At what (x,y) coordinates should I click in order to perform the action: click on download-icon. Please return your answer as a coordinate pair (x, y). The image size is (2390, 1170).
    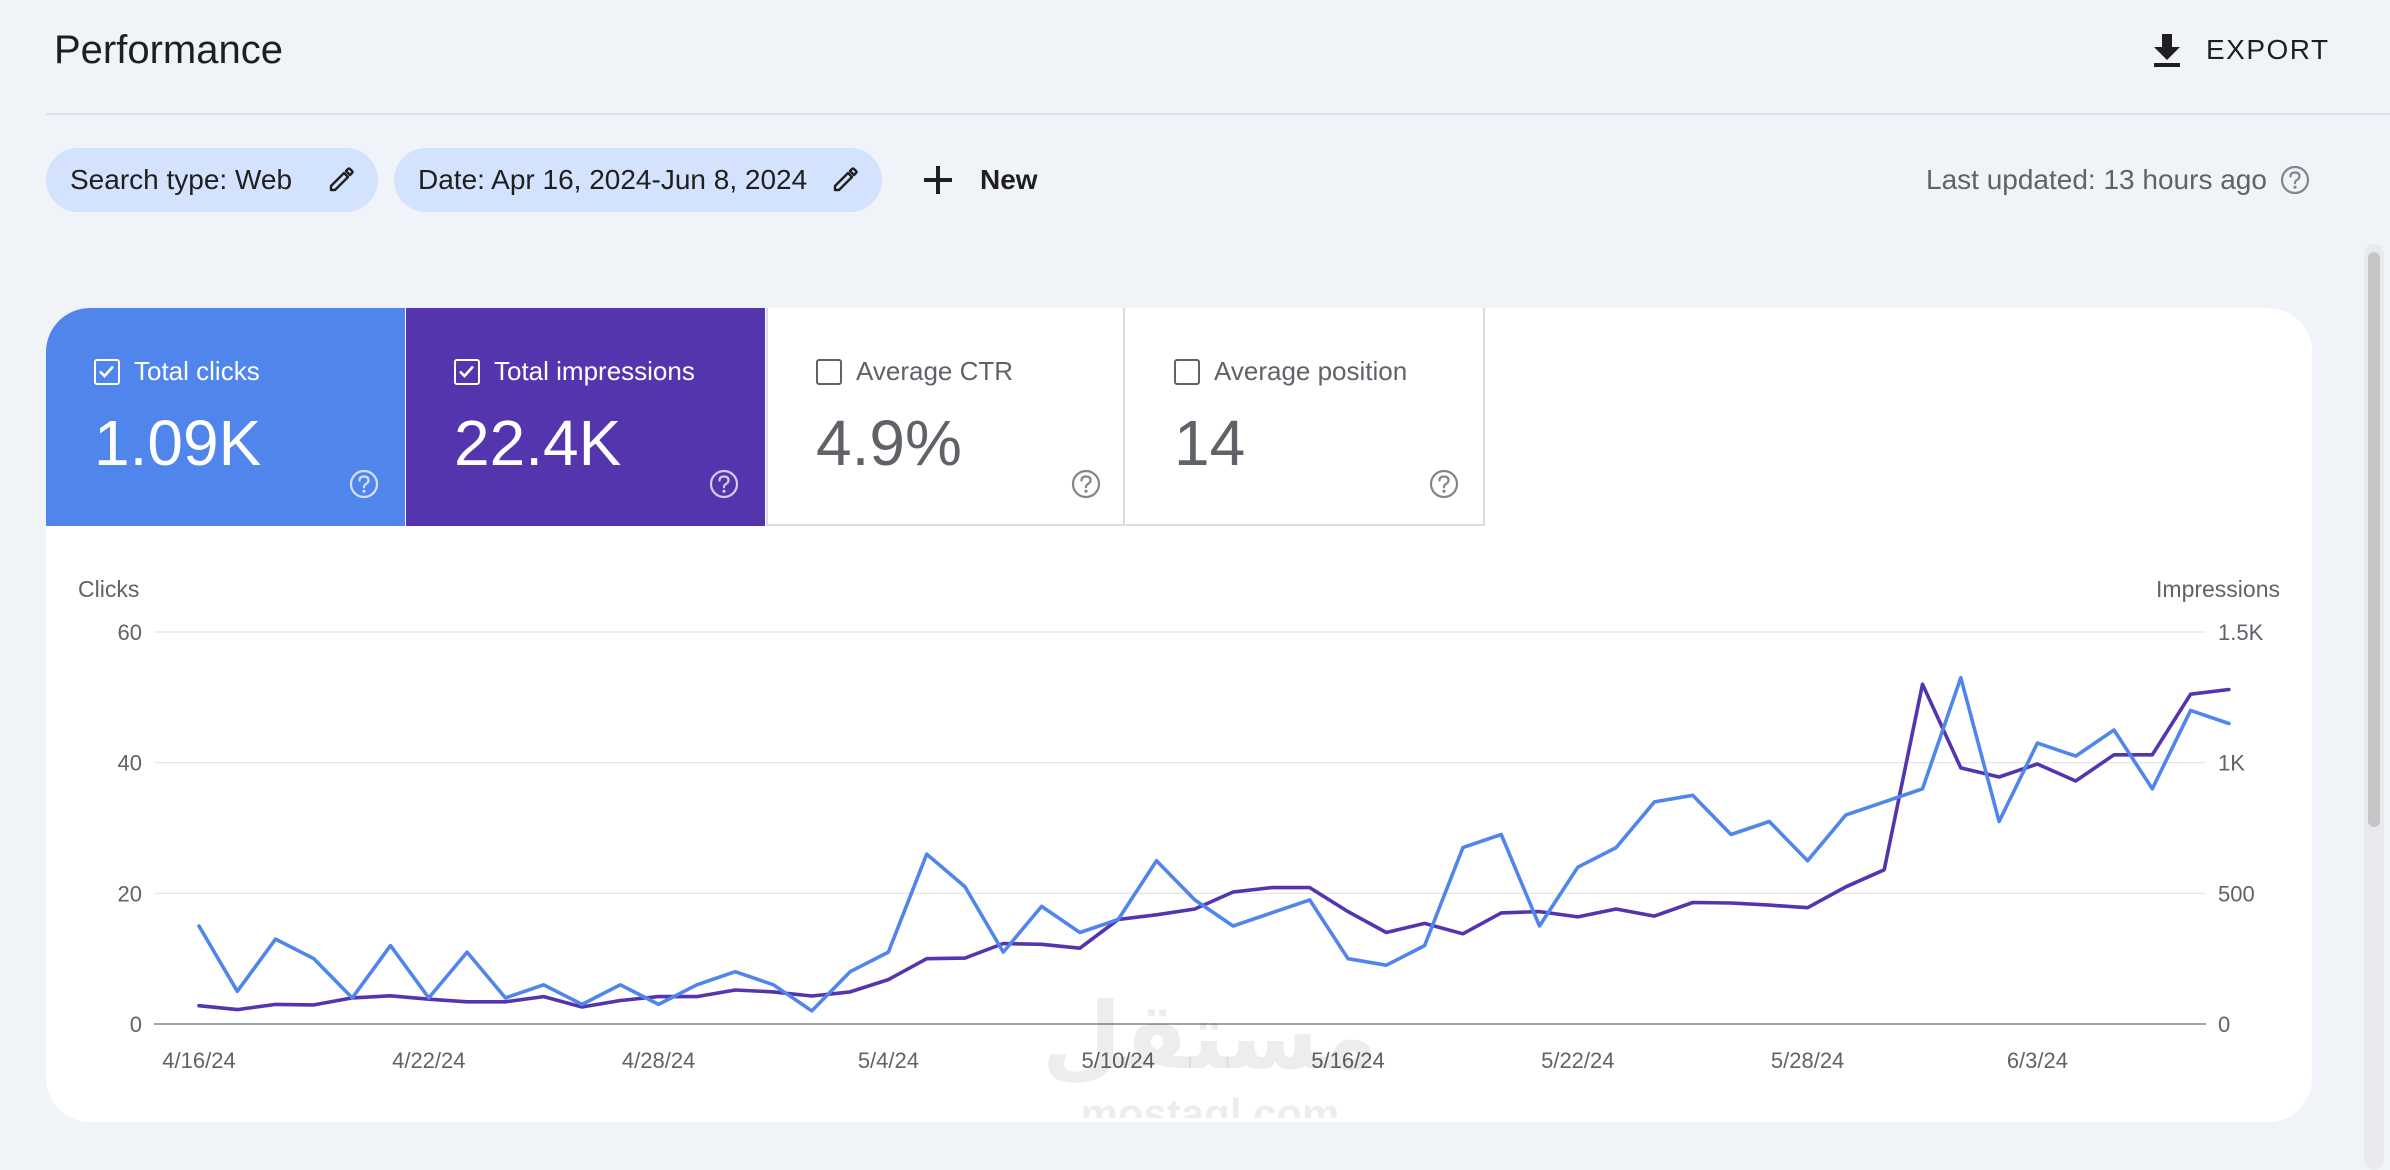
    Looking at the image, I should click on (2167, 50).